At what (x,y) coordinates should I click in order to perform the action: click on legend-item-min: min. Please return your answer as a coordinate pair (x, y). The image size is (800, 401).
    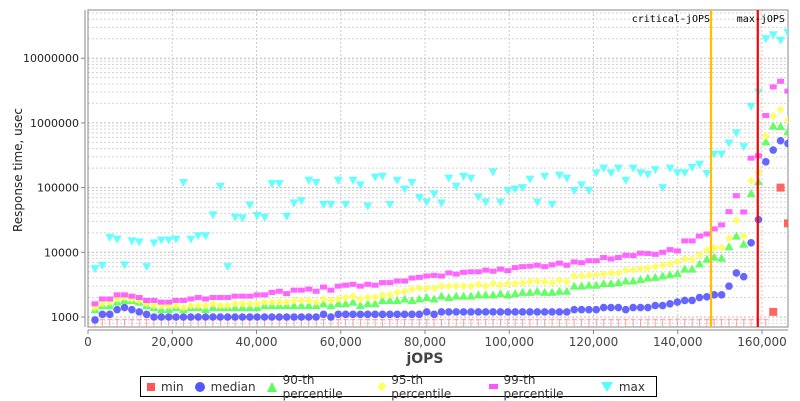
    Looking at the image, I should click on (165, 387).